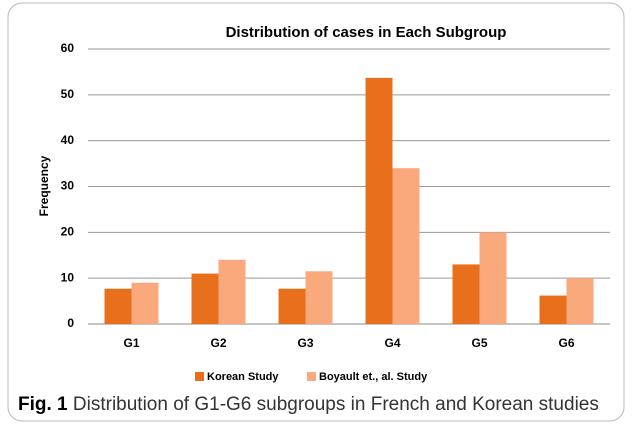  I want to click on y-tick-label: 50, so click(68, 94).